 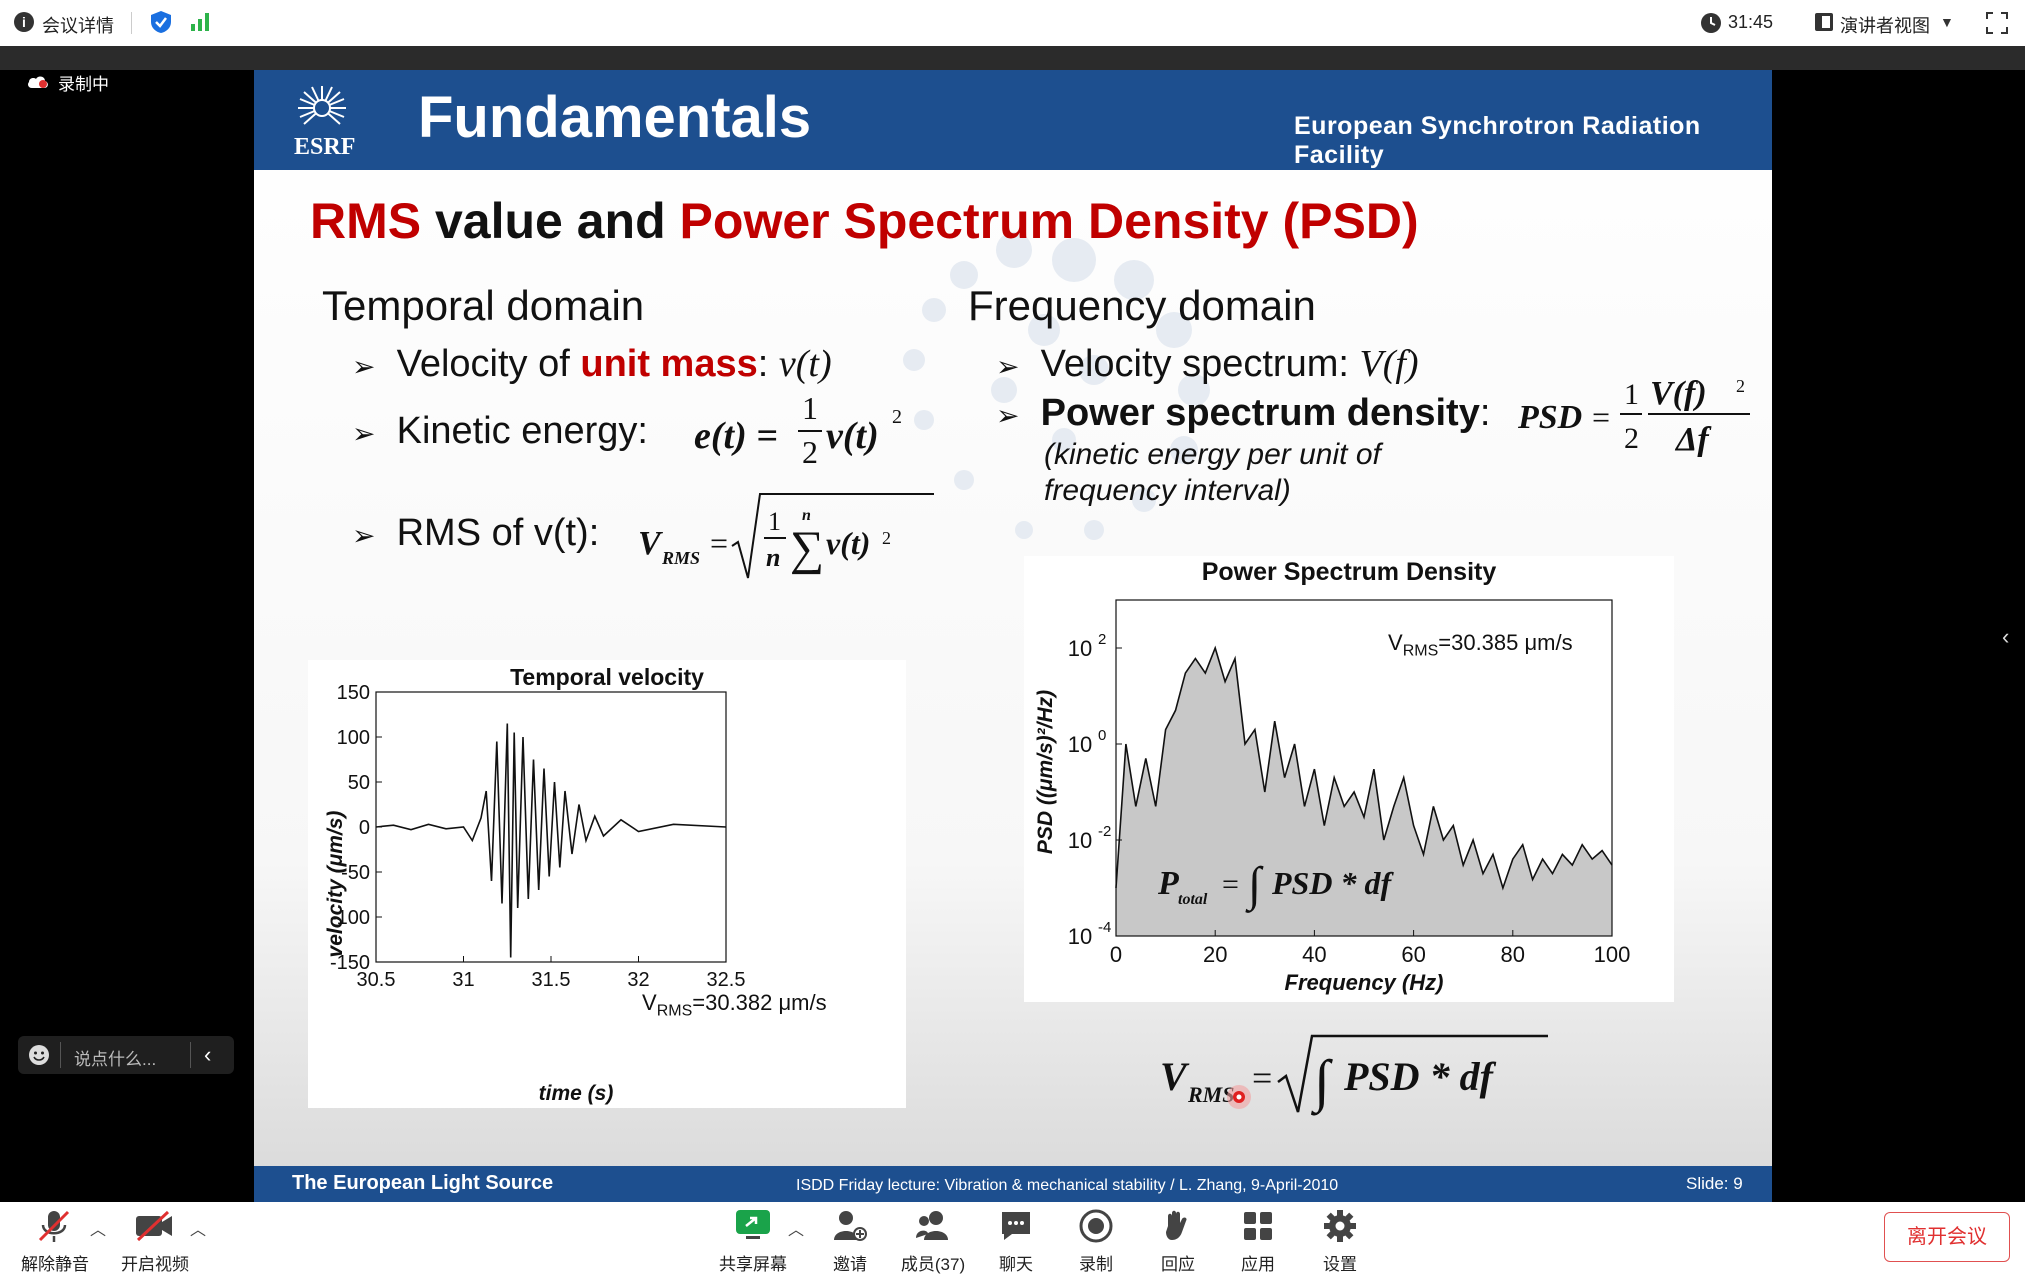 I want to click on bullet-velocity: ➢ Velocity of unit mass: v(t), so click(x=592, y=364).